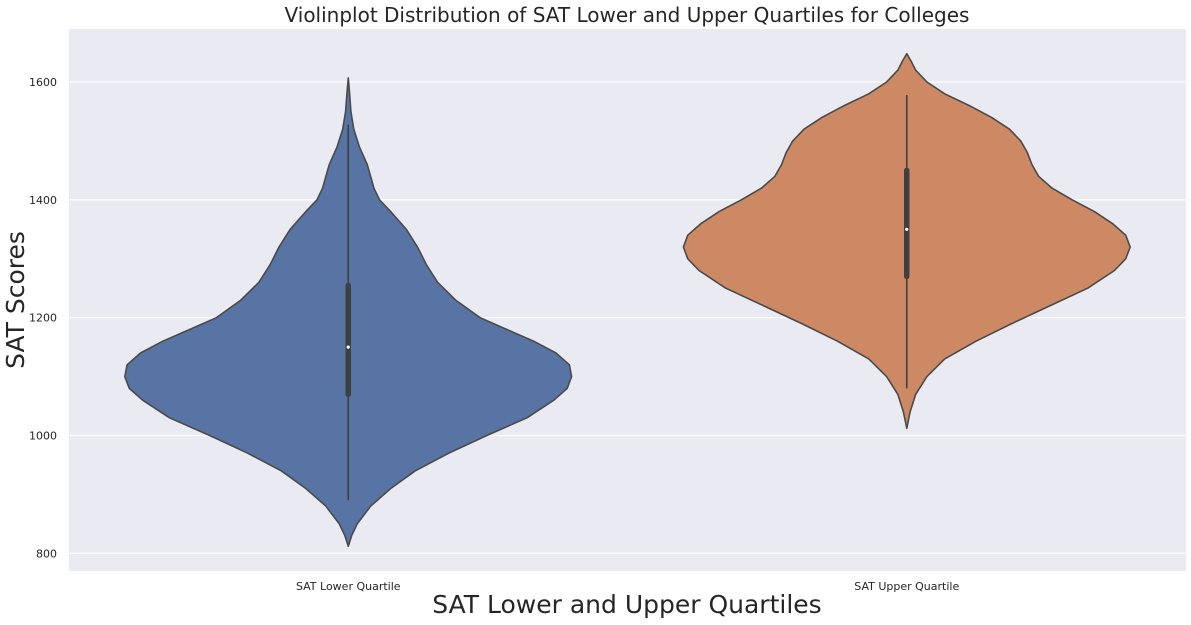 The height and width of the screenshot is (625, 1191). I want to click on y-tick-label: 1600, so click(43, 82).